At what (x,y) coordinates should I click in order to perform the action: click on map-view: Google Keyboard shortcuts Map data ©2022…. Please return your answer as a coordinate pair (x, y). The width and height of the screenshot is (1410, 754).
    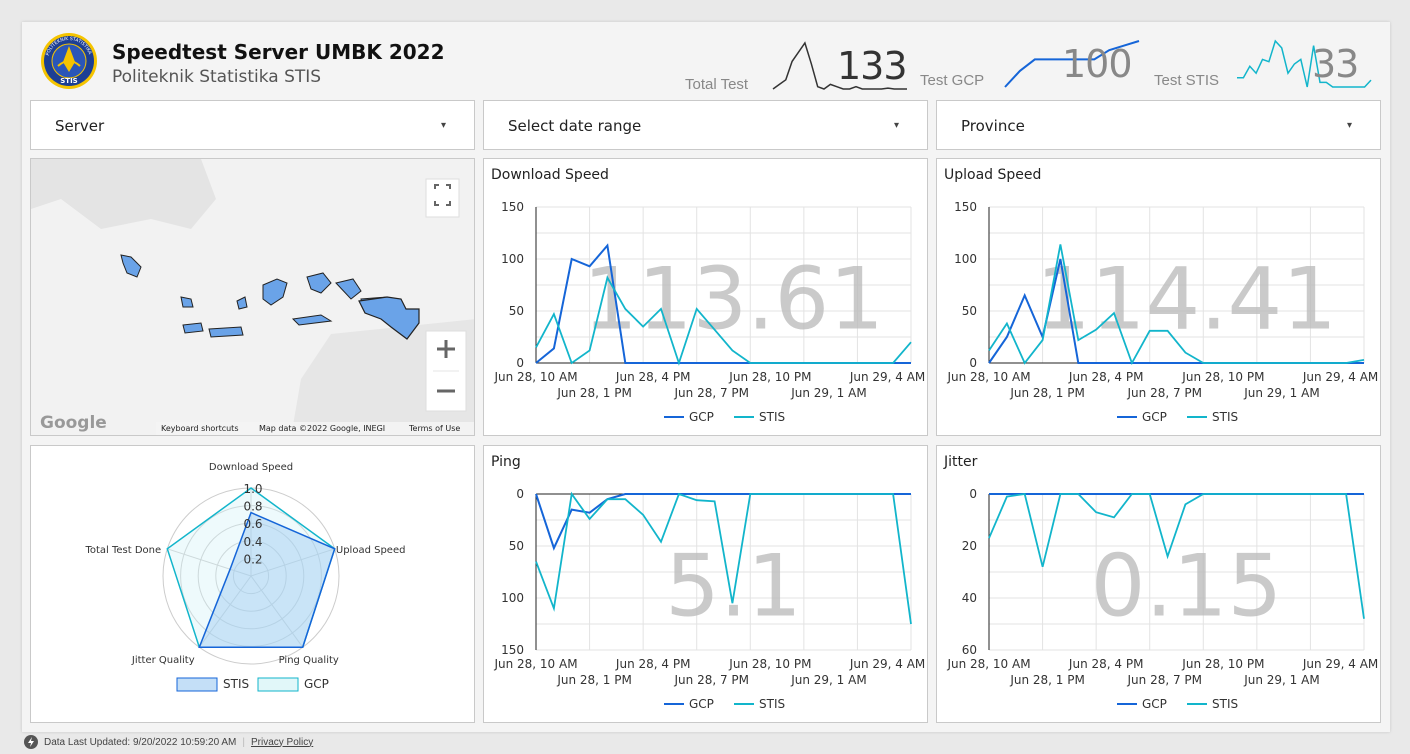
    Looking at the image, I should click on (253, 297).